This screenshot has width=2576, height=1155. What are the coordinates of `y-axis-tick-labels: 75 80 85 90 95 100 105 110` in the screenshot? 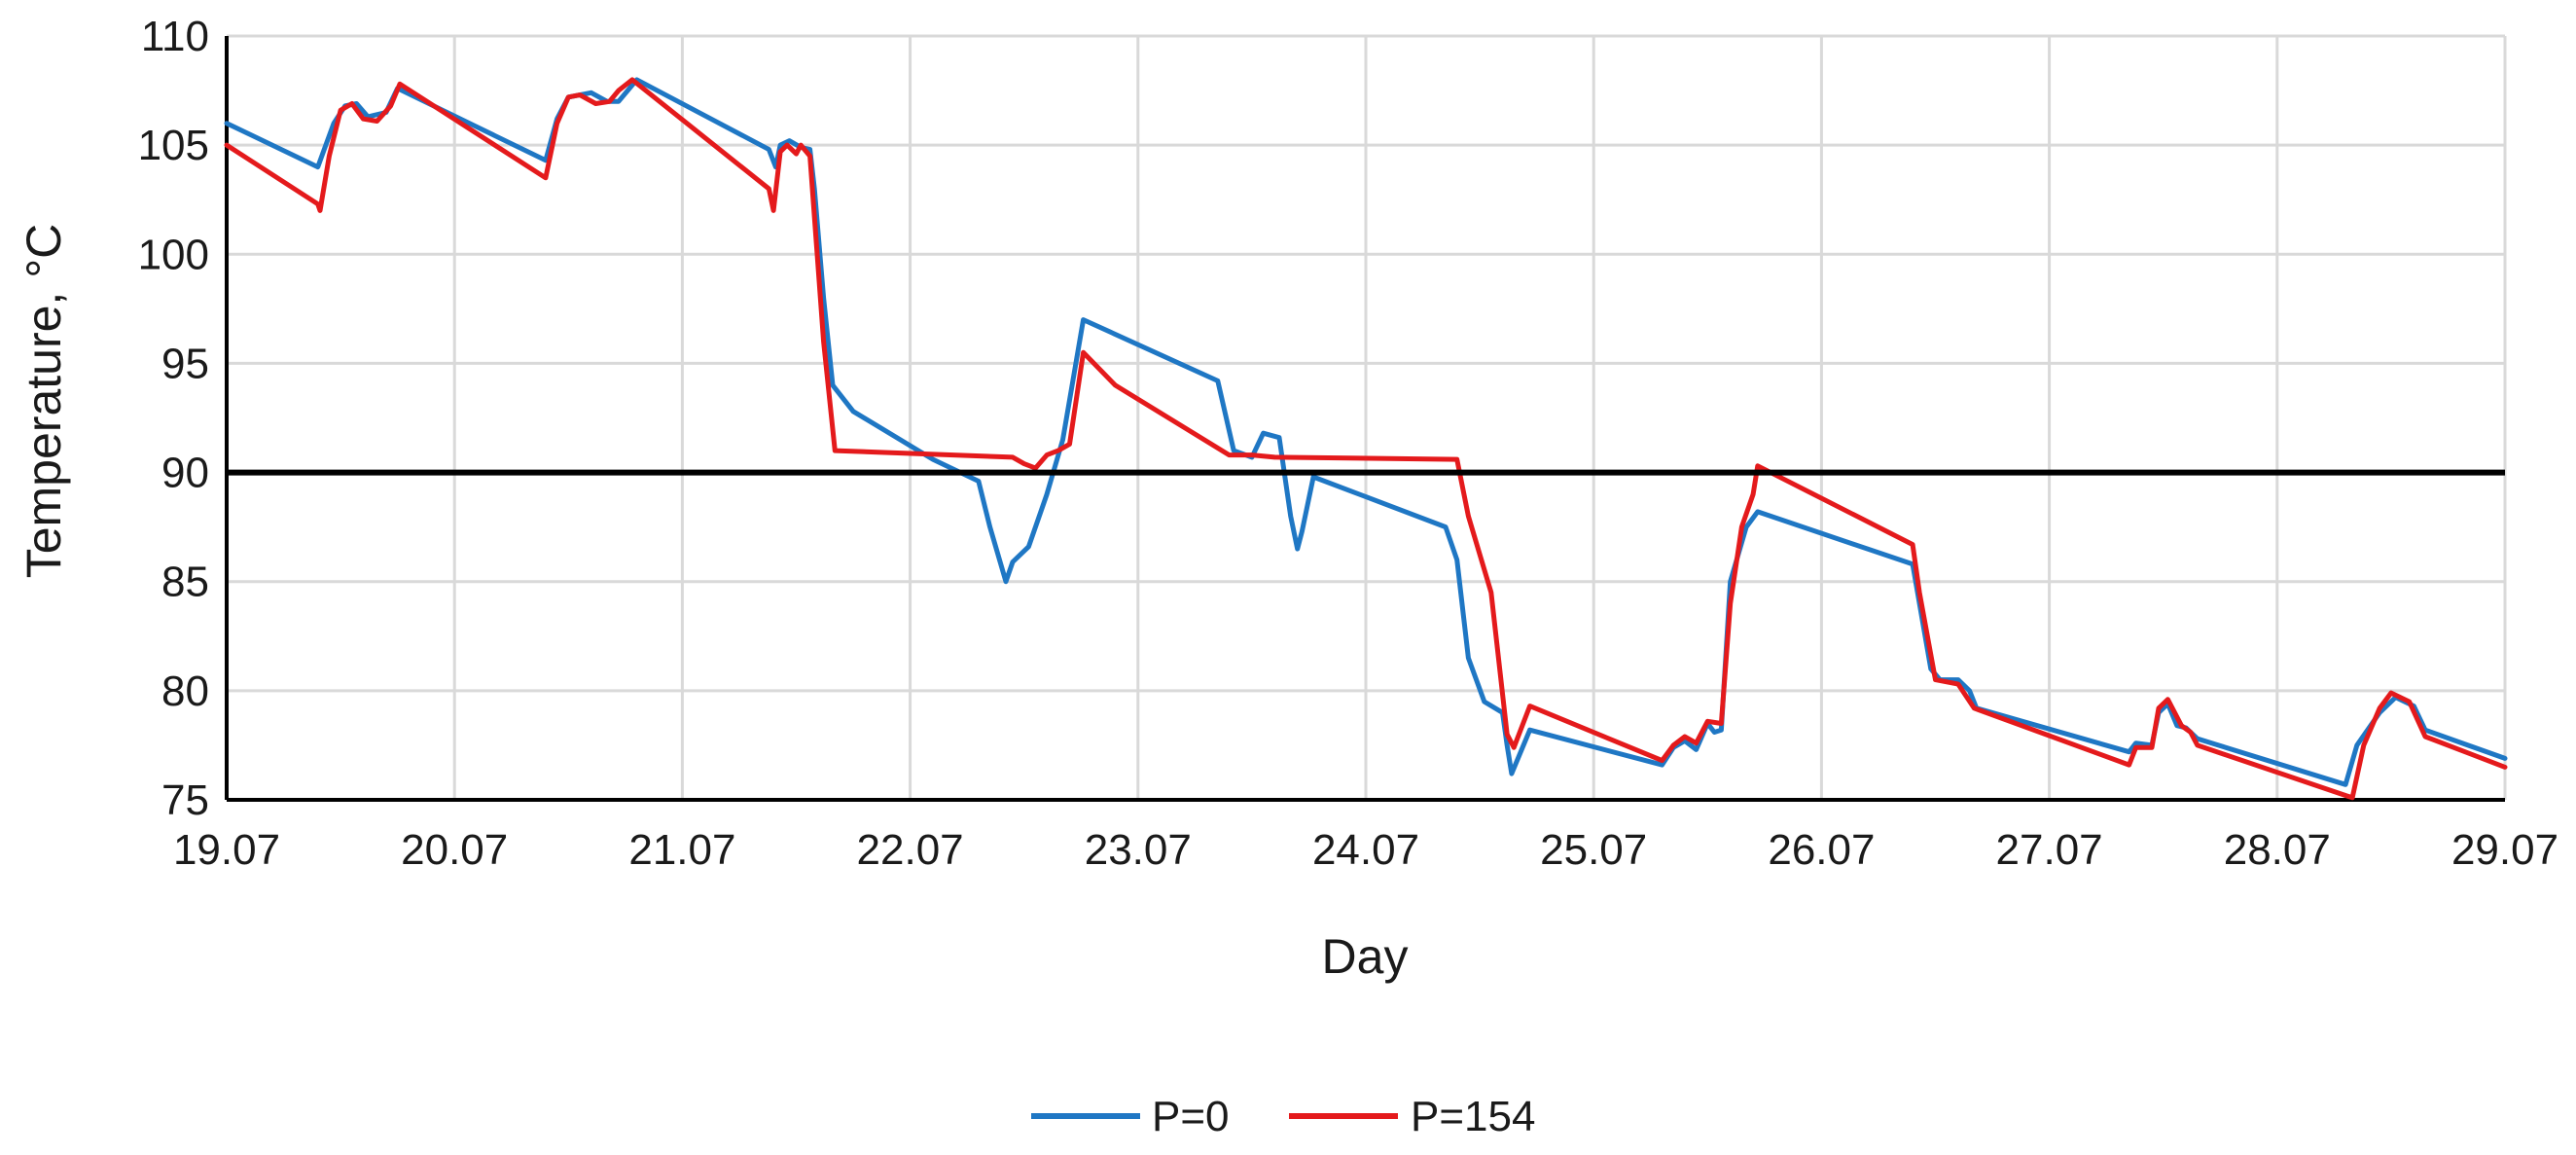 It's located at (173, 419).